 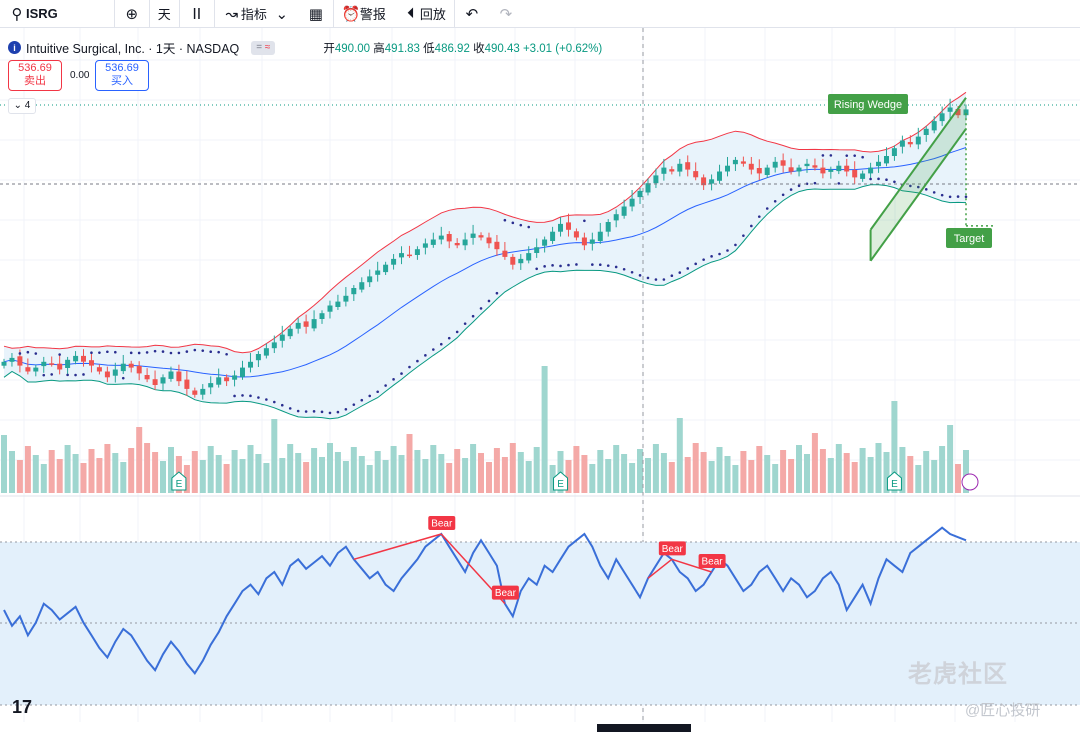 What do you see at coordinates (364, 13) in the screenshot?
I see `alerts-button: ⏰ 警报` at bounding box center [364, 13].